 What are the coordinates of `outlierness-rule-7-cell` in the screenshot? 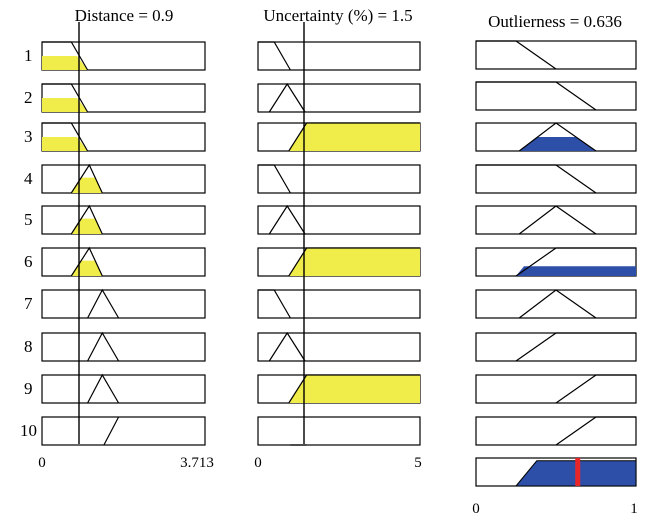 It's located at (556, 304).